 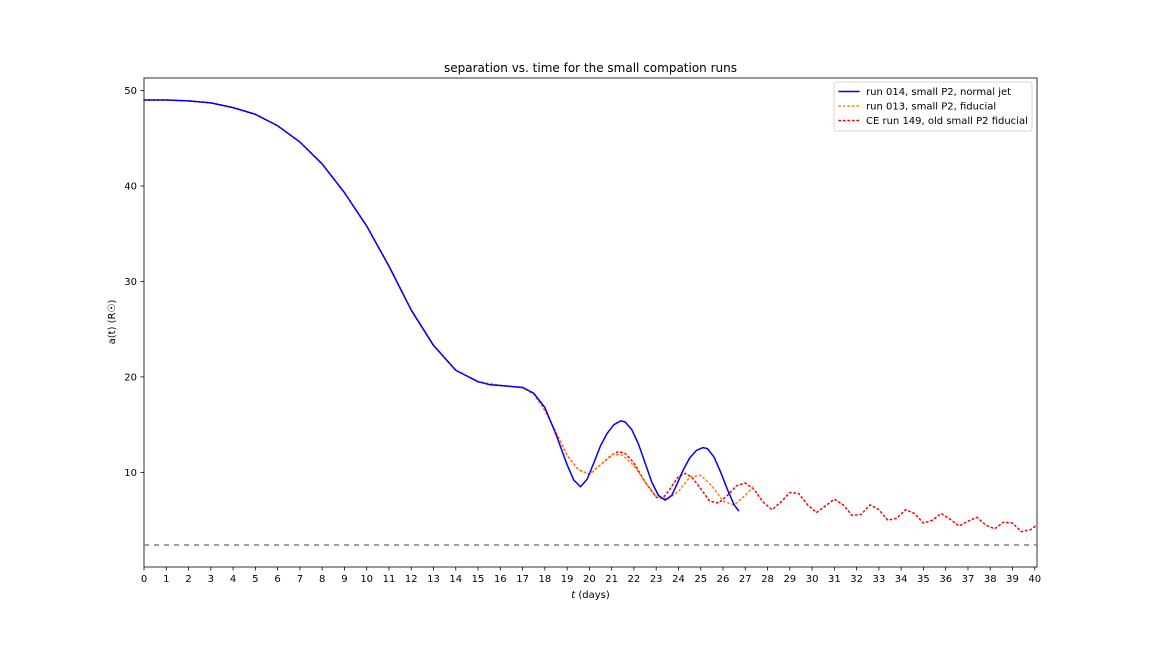 I want to click on x-tick-label: 40, so click(x=1034, y=579).